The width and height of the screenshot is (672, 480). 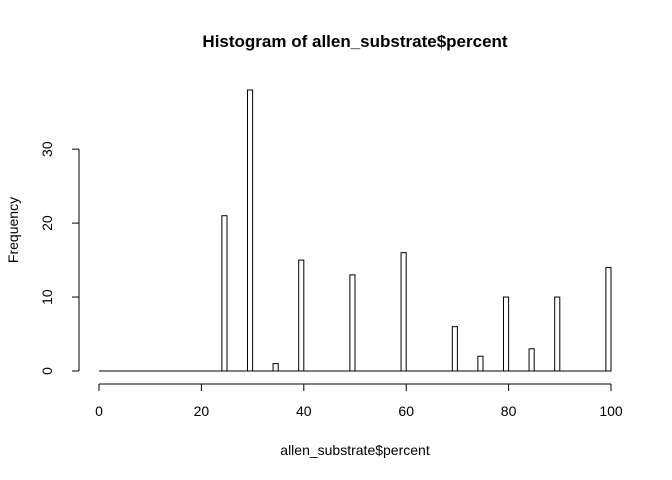 I want to click on y-tick-label: 20, so click(x=47, y=223).